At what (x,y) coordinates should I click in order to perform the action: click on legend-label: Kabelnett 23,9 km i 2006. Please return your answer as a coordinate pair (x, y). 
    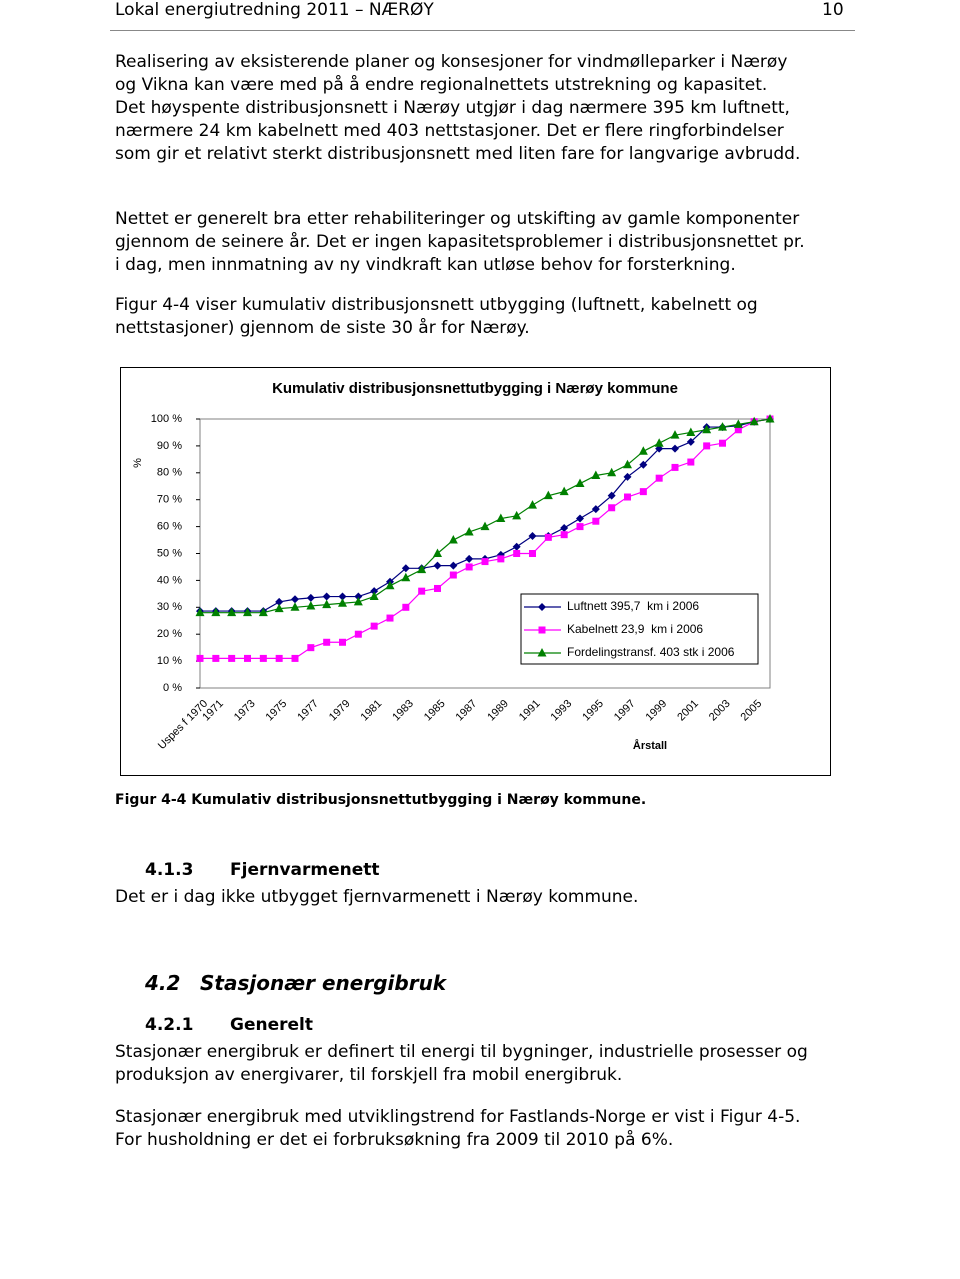
    Looking at the image, I should click on (635, 629).